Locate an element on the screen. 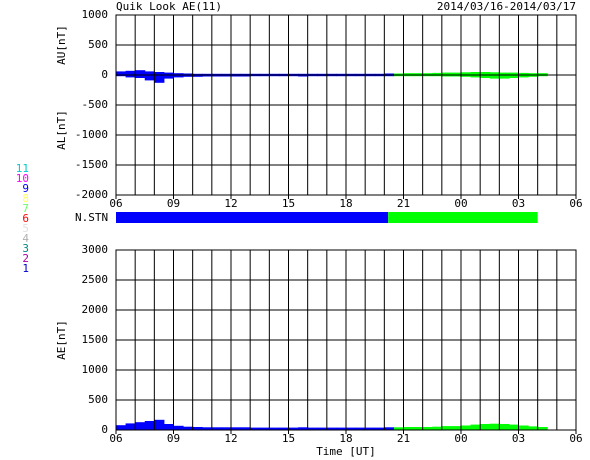 The image size is (590, 460). date-range: 2014/03/16-2014/03/17 is located at coordinates (506, 6).